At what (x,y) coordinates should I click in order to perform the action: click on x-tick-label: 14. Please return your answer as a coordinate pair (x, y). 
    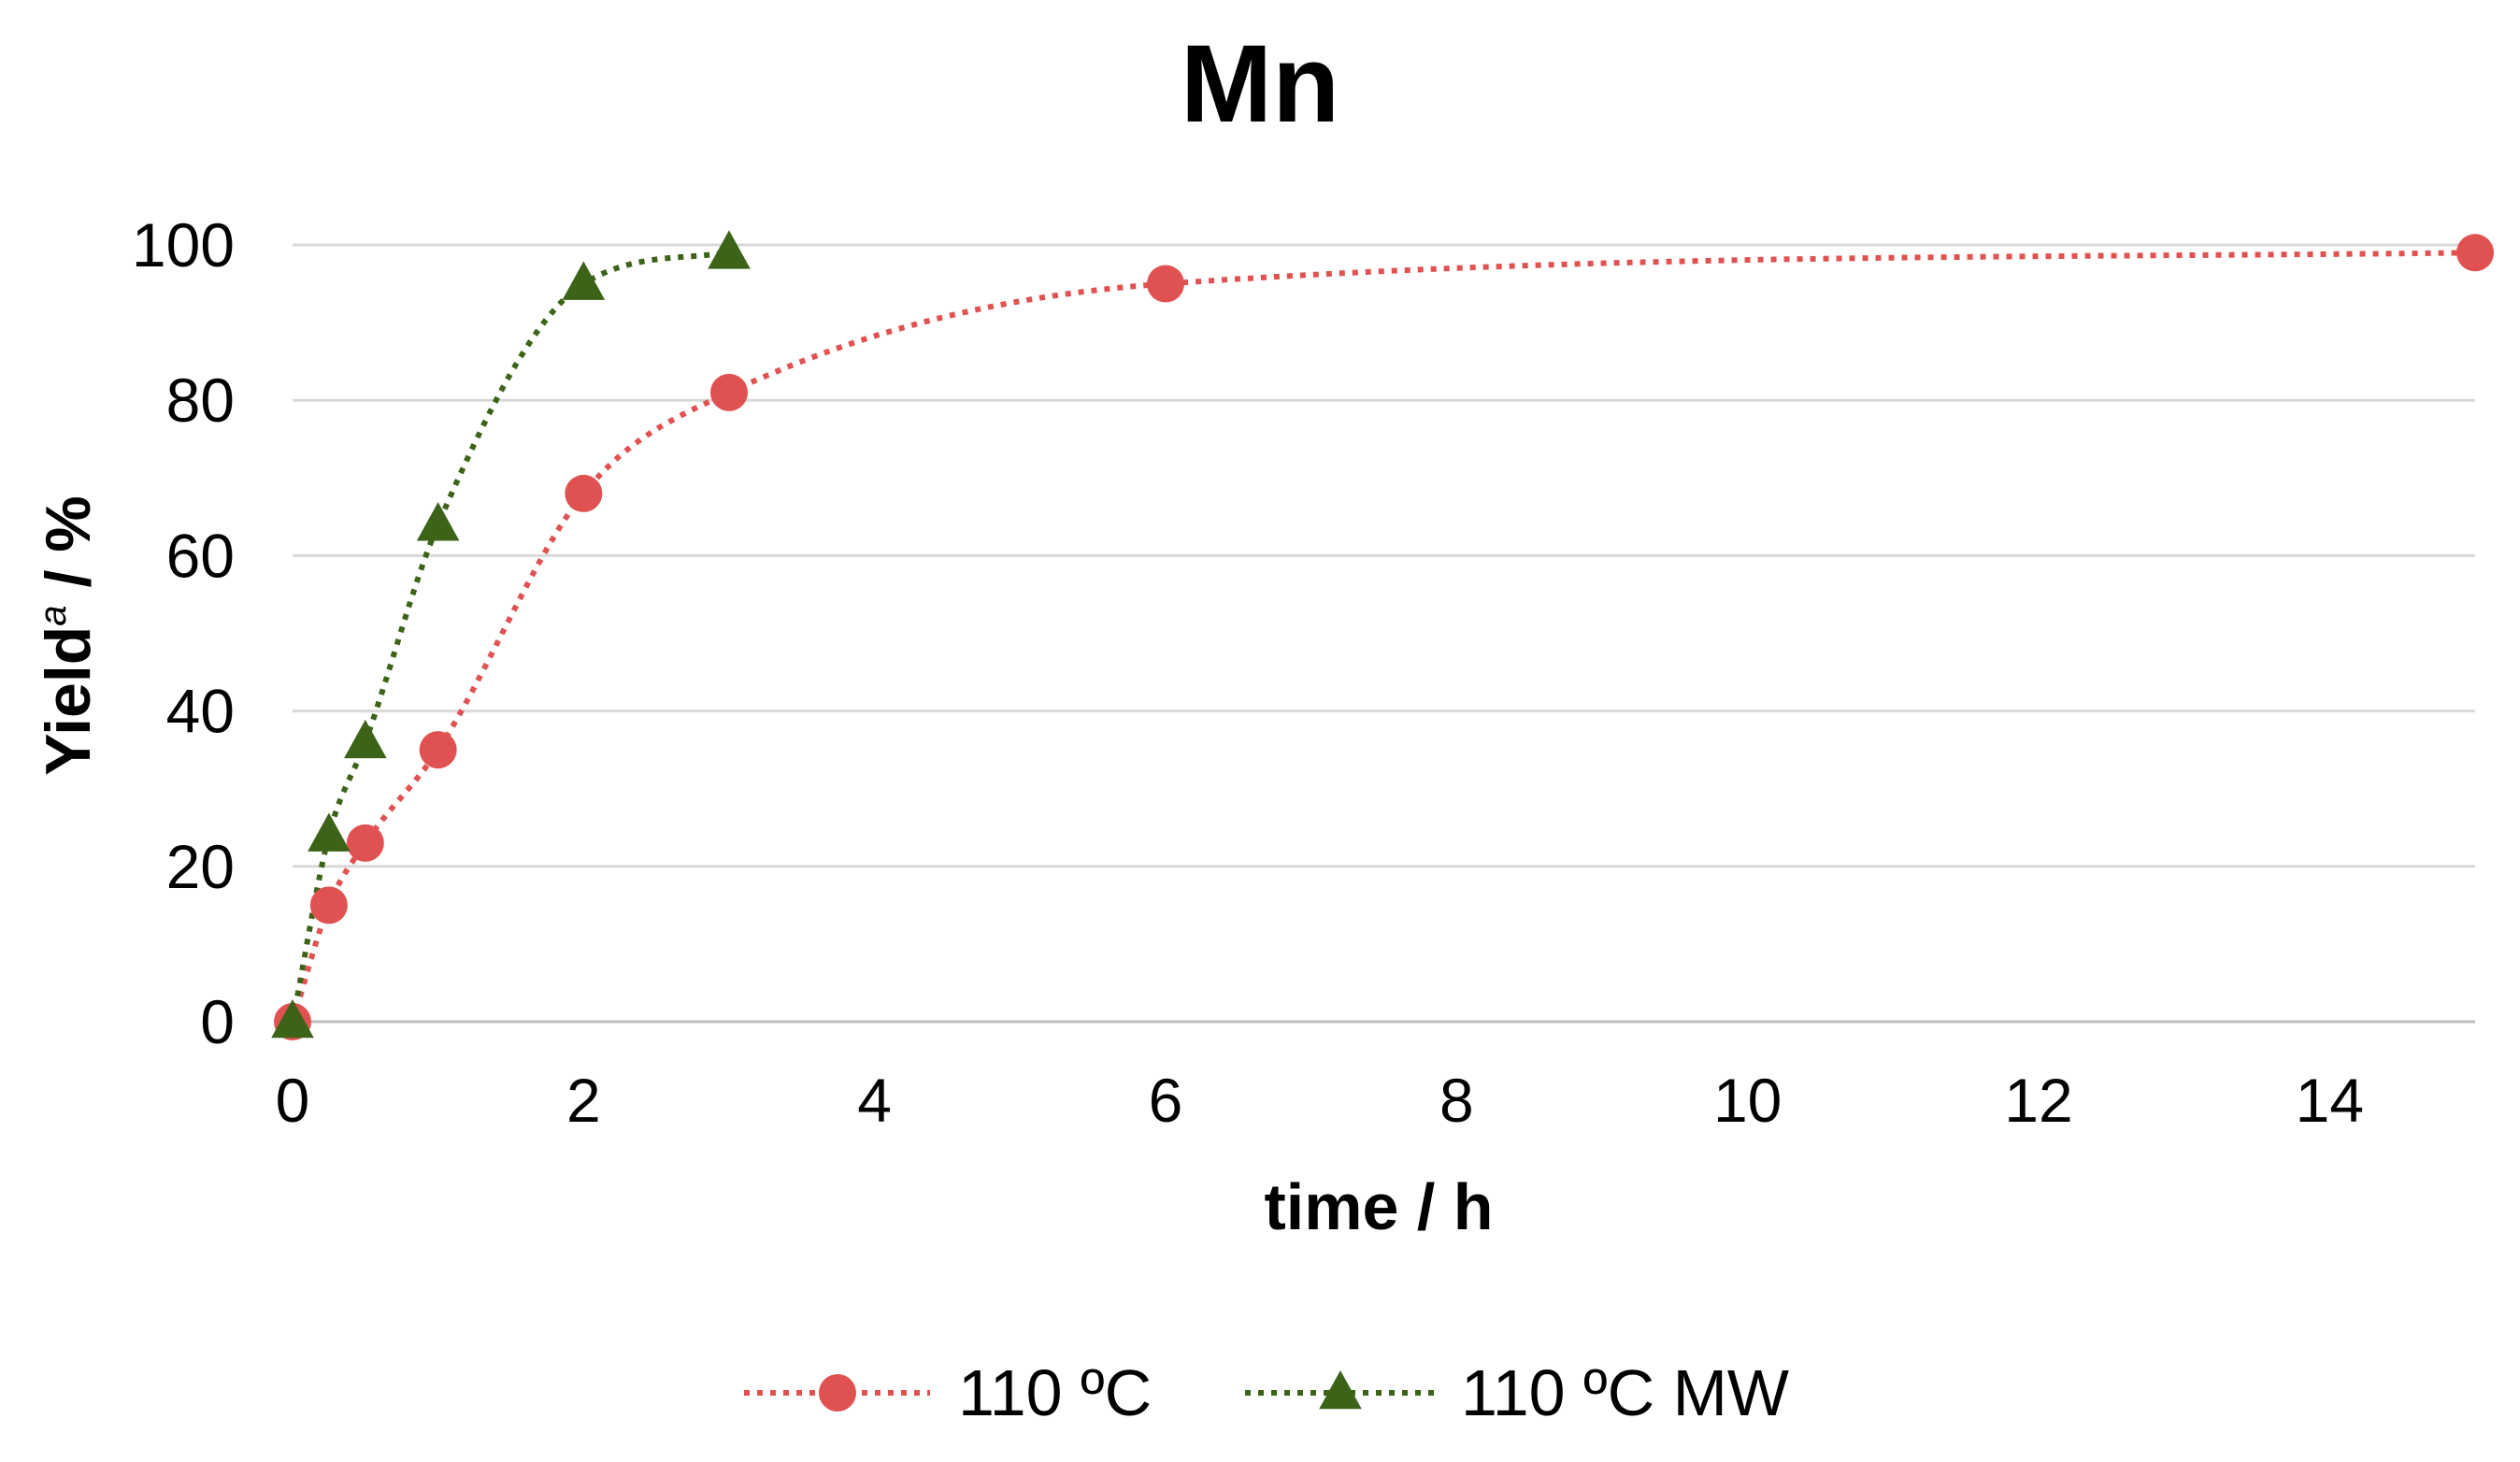
    Looking at the image, I should click on (2330, 1100).